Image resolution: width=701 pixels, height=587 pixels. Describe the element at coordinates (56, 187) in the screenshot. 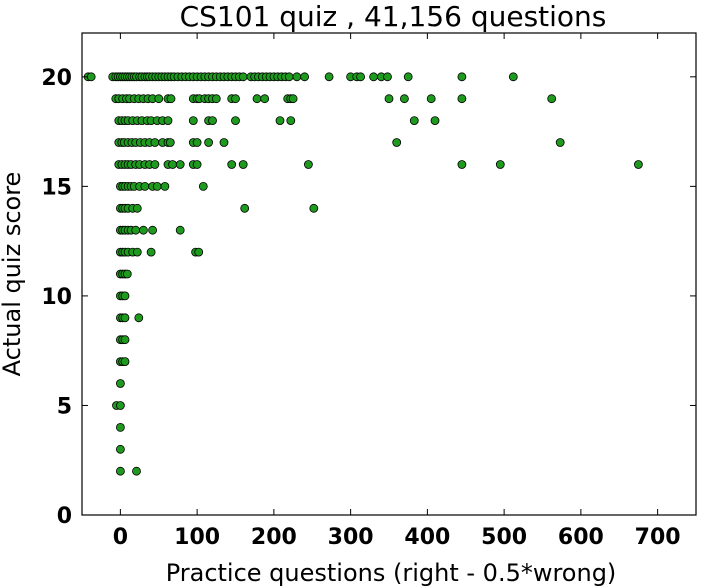

I see `y-tick-label: 15` at that location.